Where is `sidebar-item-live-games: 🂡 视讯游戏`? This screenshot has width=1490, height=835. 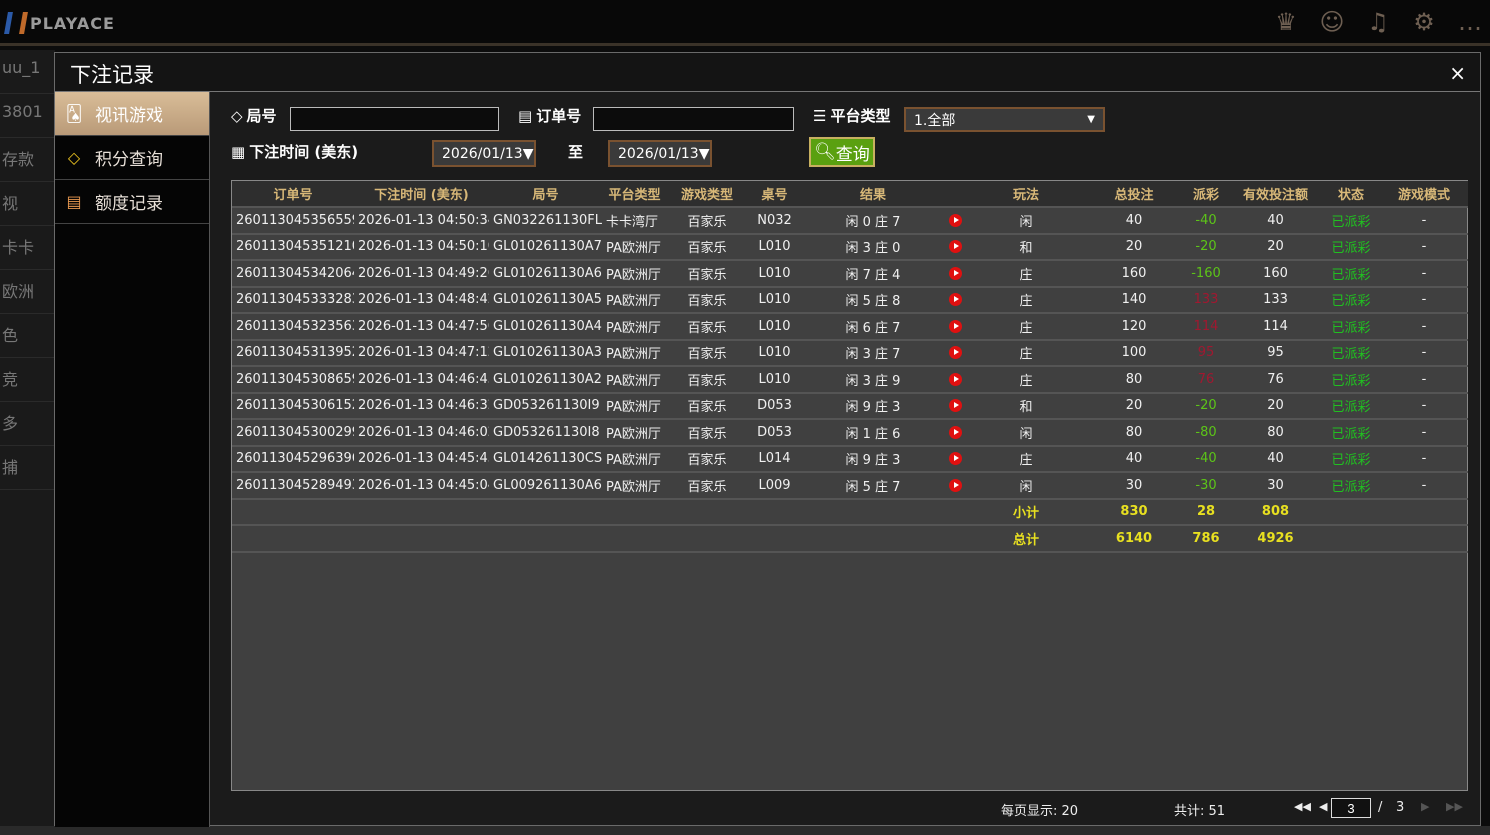 sidebar-item-live-games: 🂡 视讯游戏 is located at coordinates (132, 114).